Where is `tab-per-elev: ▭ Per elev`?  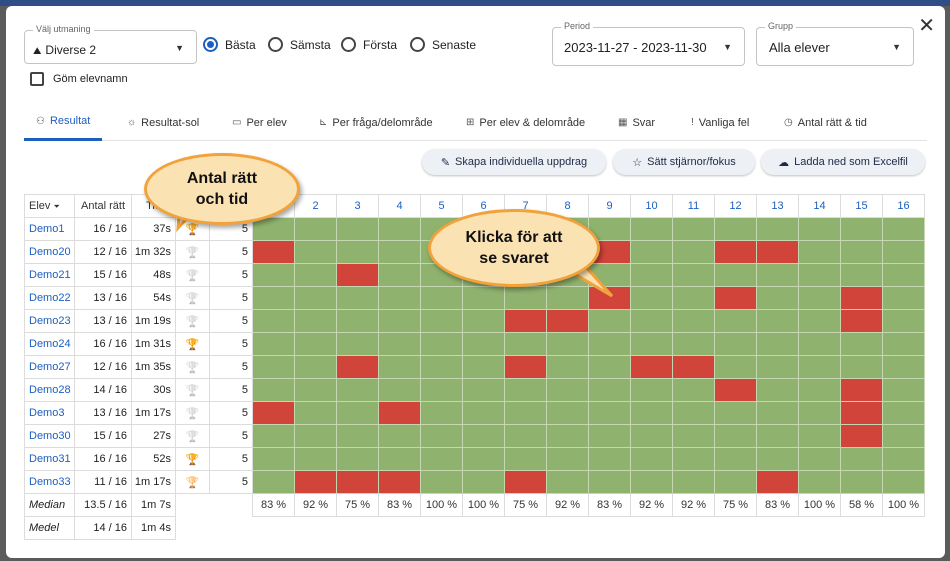 tab-per-elev: ▭ Per elev is located at coordinates (259, 122).